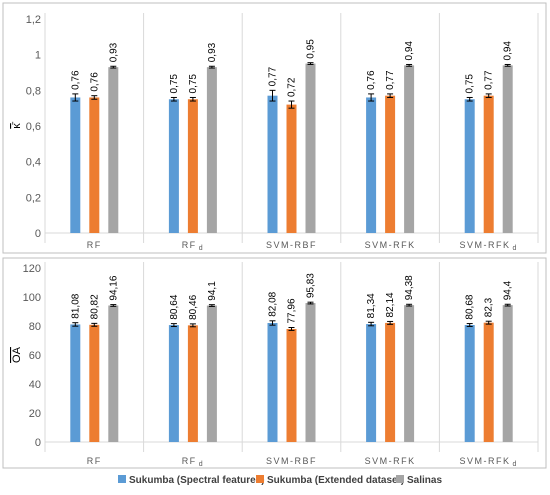 The height and width of the screenshot is (495, 550). Describe the element at coordinates (508, 290) in the screenshot. I see `data-label: 94,4` at that location.